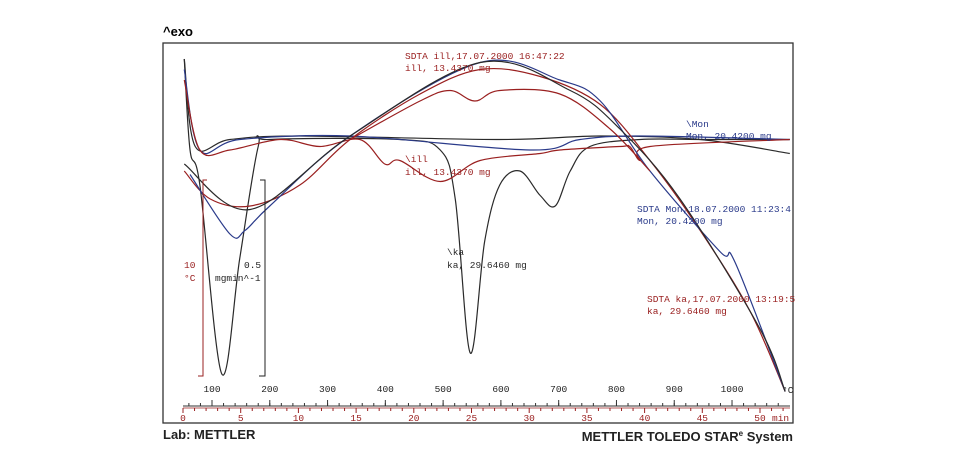  What do you see at coordinates (697, 124) in the screenshot?
I see `annotation: \Mon` at bounding box center [697, 124].